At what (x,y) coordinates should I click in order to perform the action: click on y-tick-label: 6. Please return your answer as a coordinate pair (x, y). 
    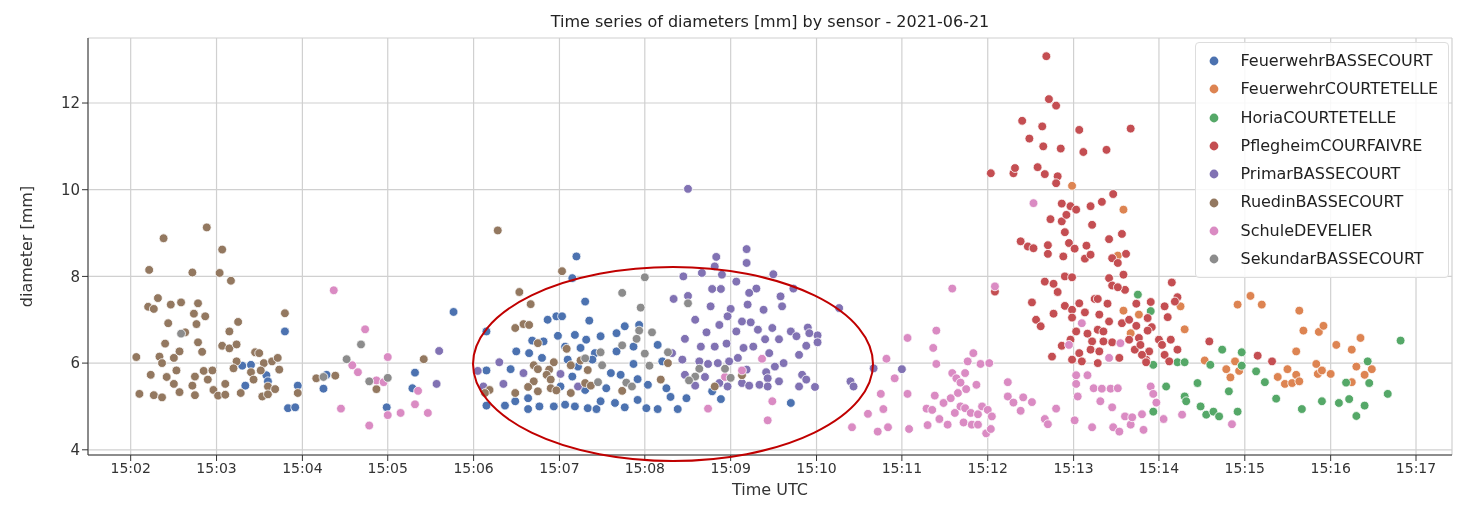
    Looking at the image, I should click on (75, 363).